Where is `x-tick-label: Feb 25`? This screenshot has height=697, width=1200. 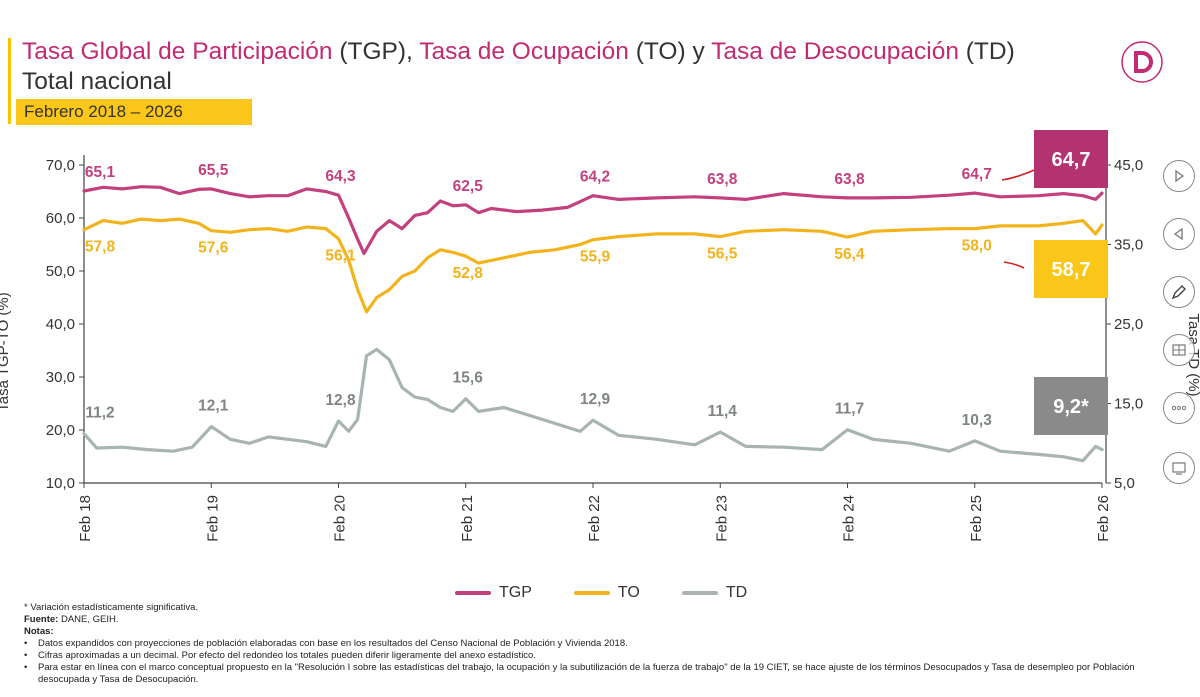 x-tick-label: Feb 25 is located at coordinates (976, 518).